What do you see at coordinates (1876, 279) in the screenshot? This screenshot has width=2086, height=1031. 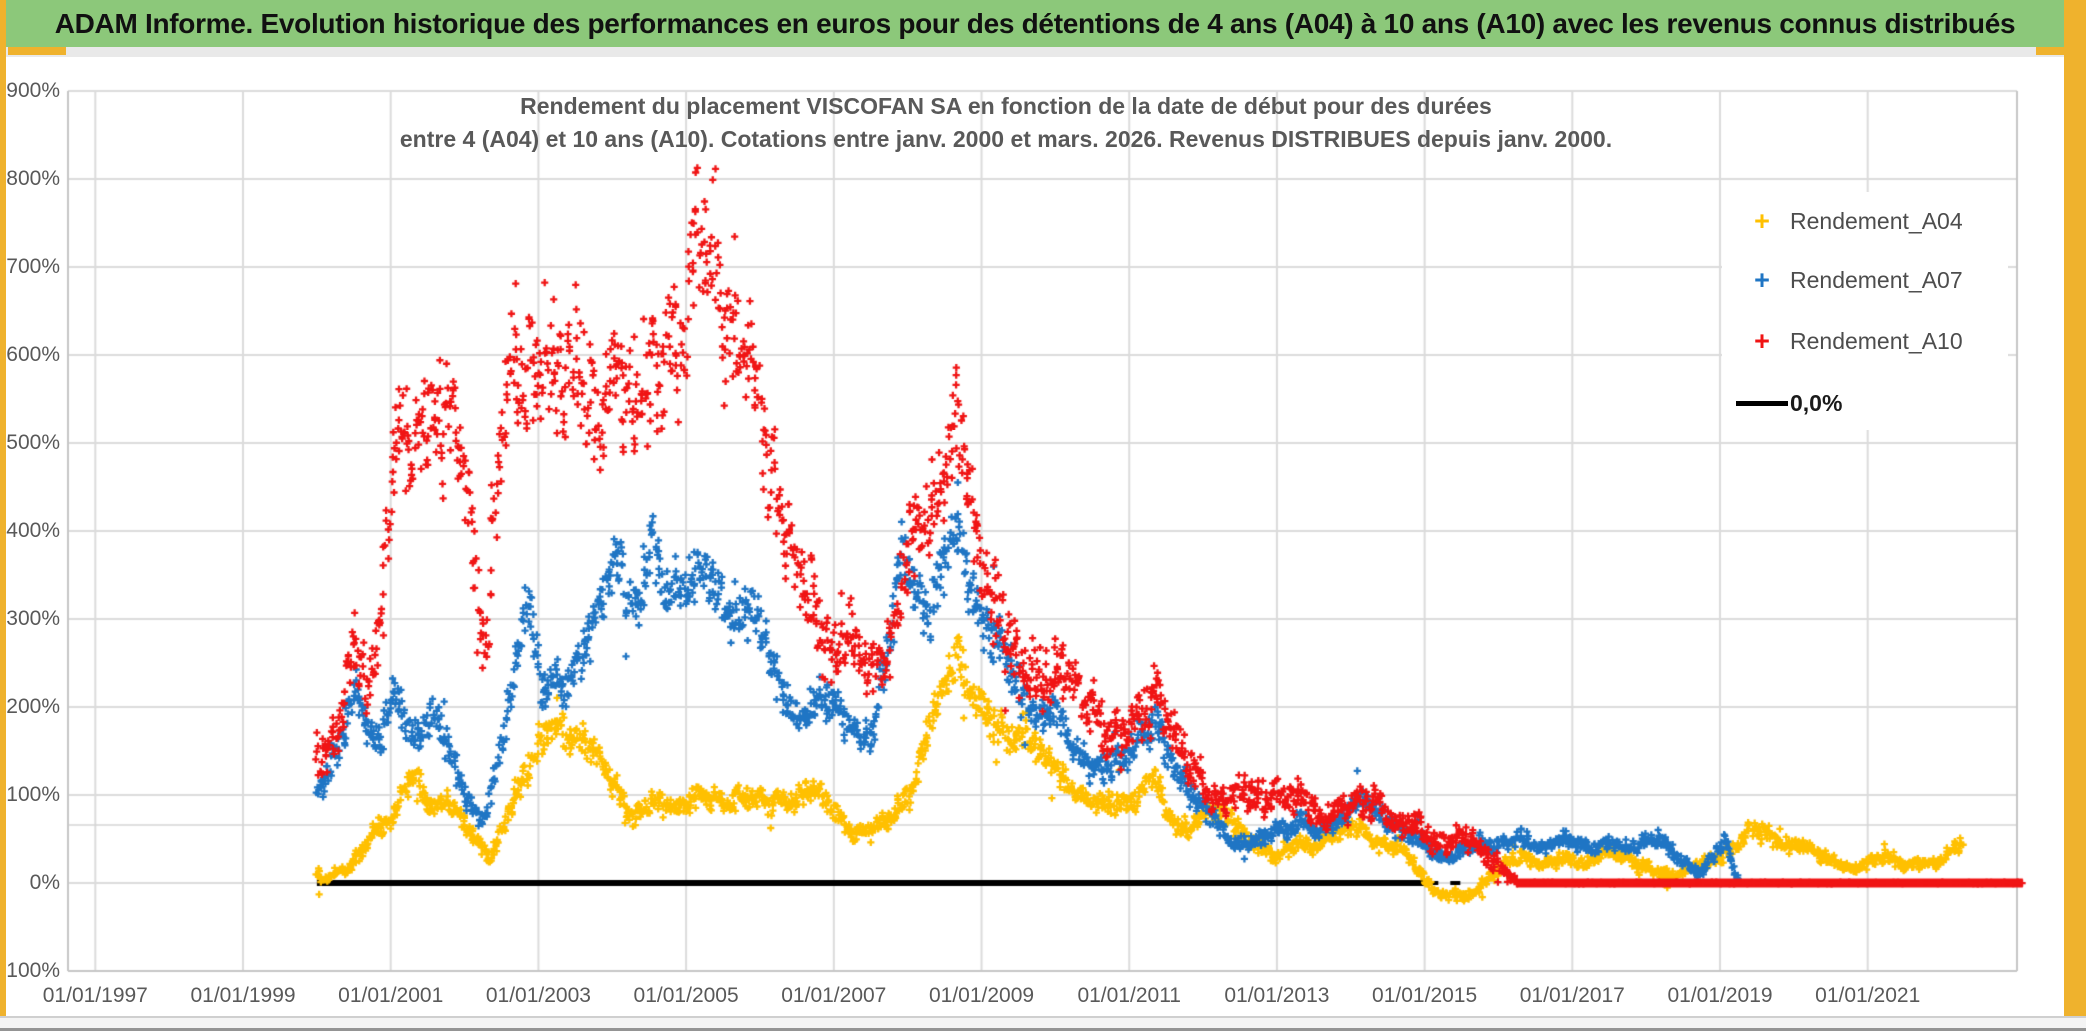 I see `legend-label: Rendement_A07` at bounding box center [1876, 279].